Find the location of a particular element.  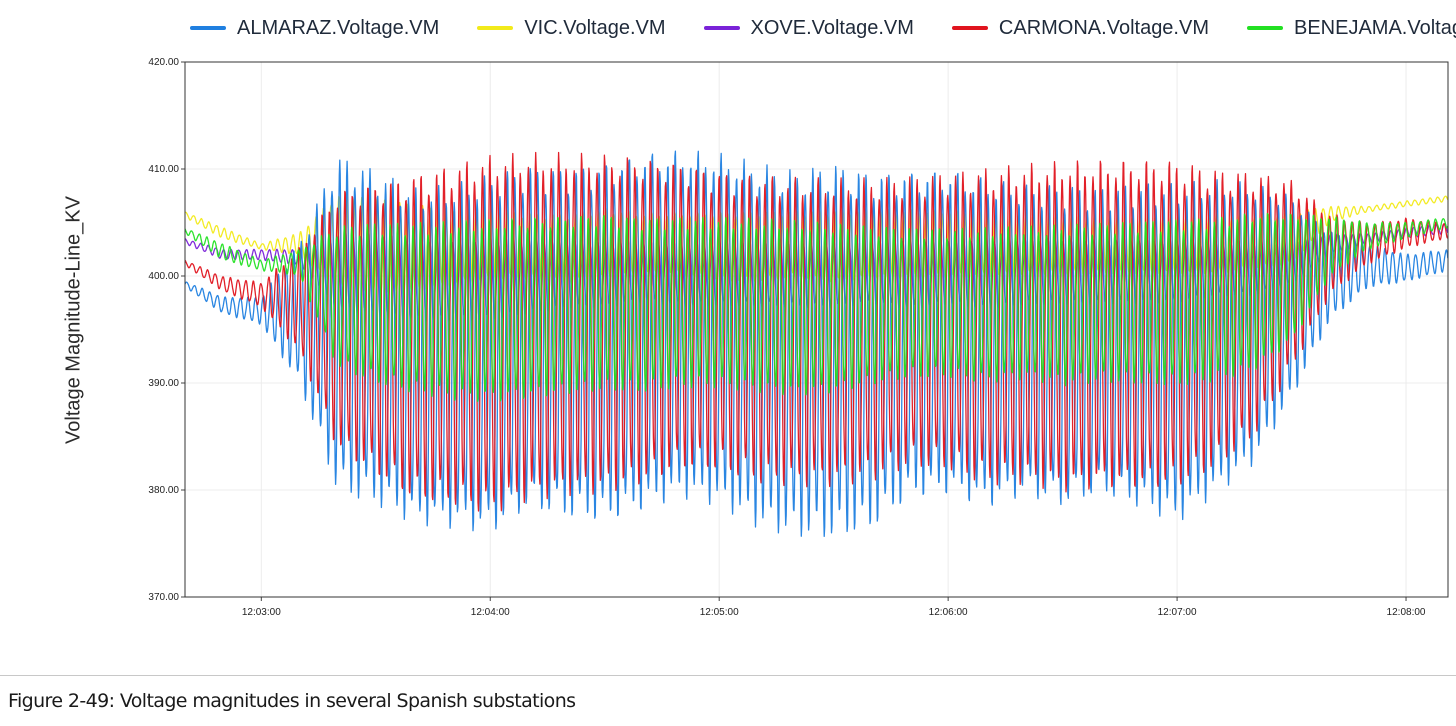

x-tick-label: 12:06:00 is located at coordinates (948, 612).